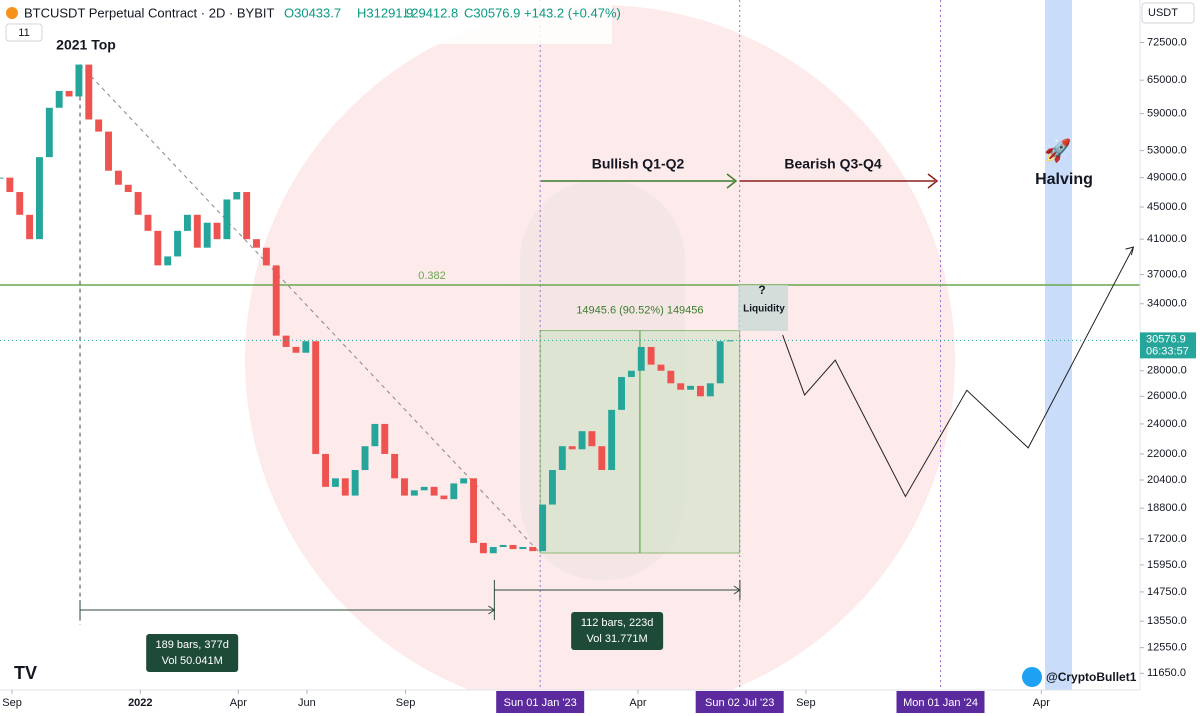 The height and width of the screenshot is (716, 1200). Describe the element at coordinates (1167, 621) in the screenshot. I see `y-tick-label: 13550.0` at that location.